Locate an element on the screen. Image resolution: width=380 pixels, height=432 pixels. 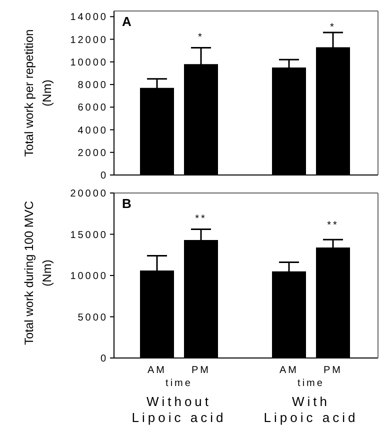
y-tick-label: 20000 is located at coordinates (89, 194).